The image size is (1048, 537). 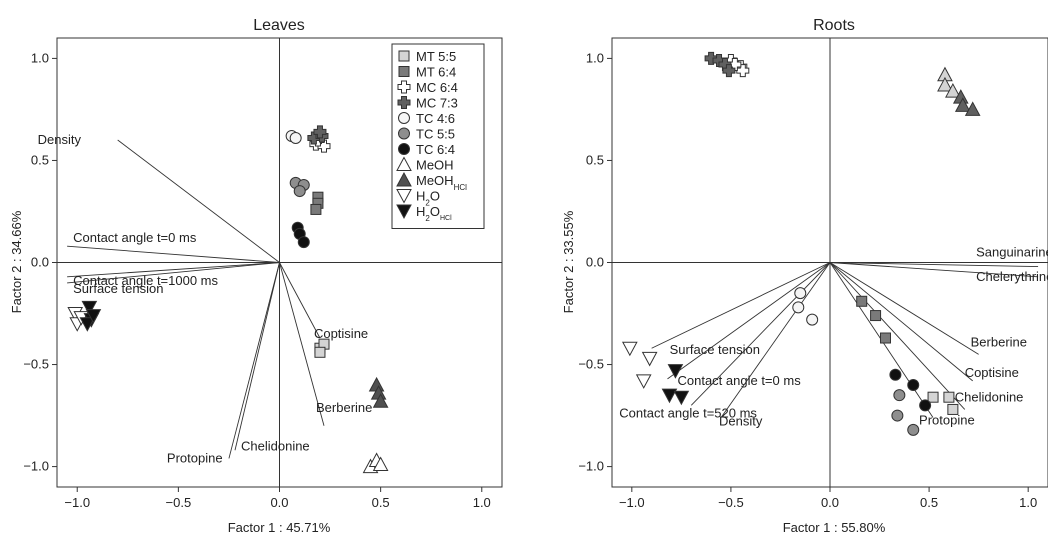 What do you see at coordinates (279, 25) in the screenshot?
I see `leaves-title: Leaves` at bounding box center [279, 25].